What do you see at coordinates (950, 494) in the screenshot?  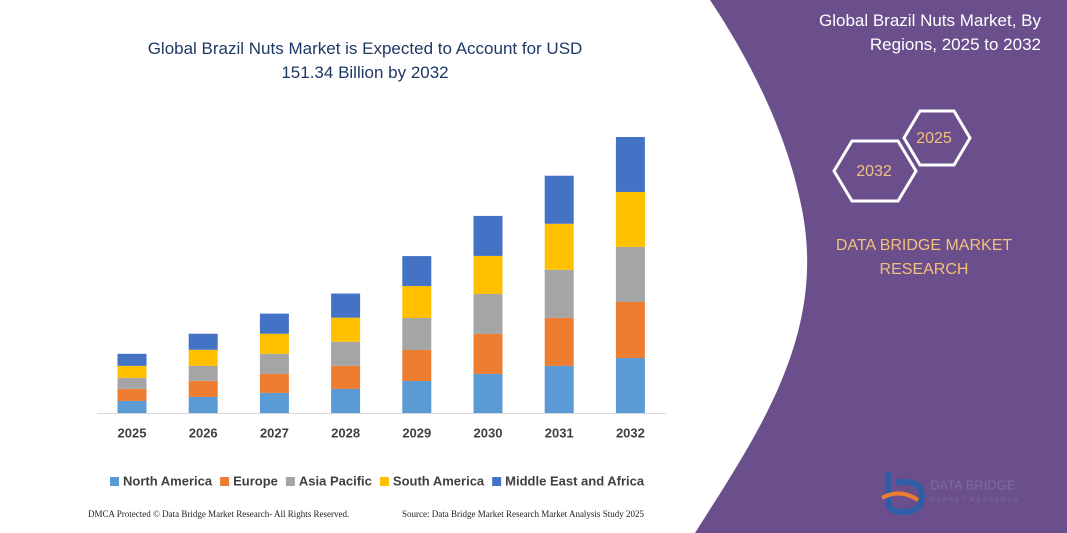 I see `logo: DATA BRIDGE MARKET RESEARCH` at bounding box center [950, 494].